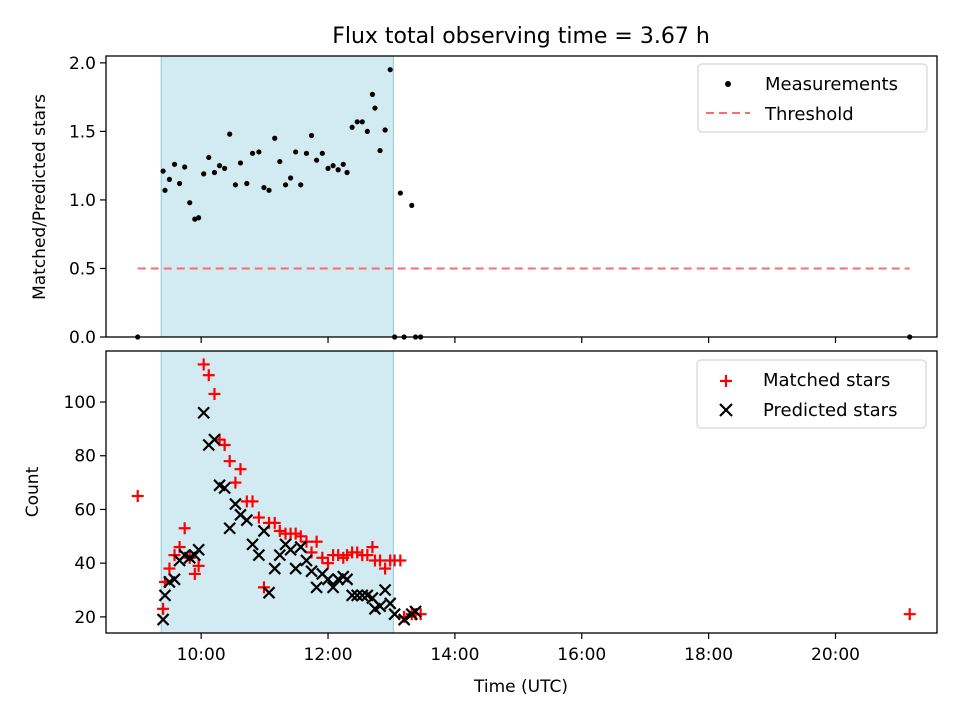 The width and height of the screenshot is (960, 720). Describe the element at coordinates (520, 687) in the screenshot. I see `x-axis-label: Time (UTC)` at that location.